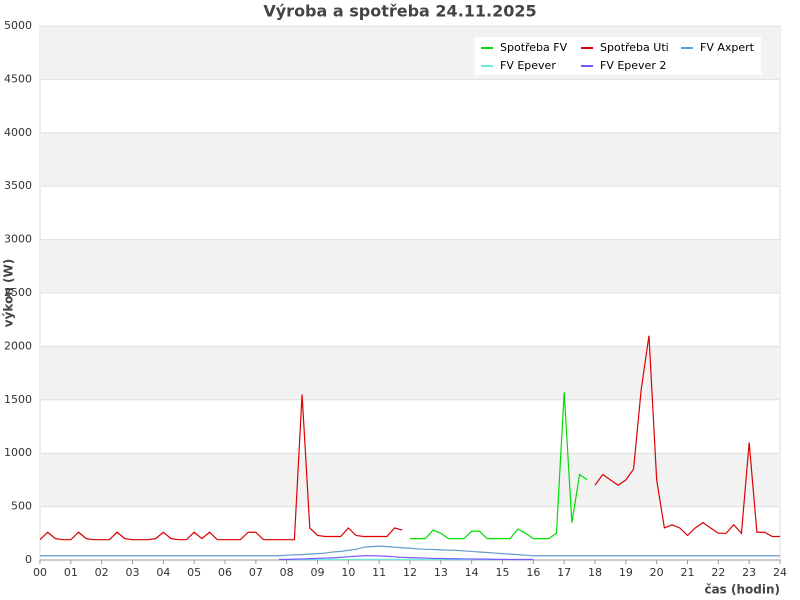  What do you see at coordinates (18, 132) in the screenshot?
I see `y-tick-label: 4000` at bounding box center [18, 132].